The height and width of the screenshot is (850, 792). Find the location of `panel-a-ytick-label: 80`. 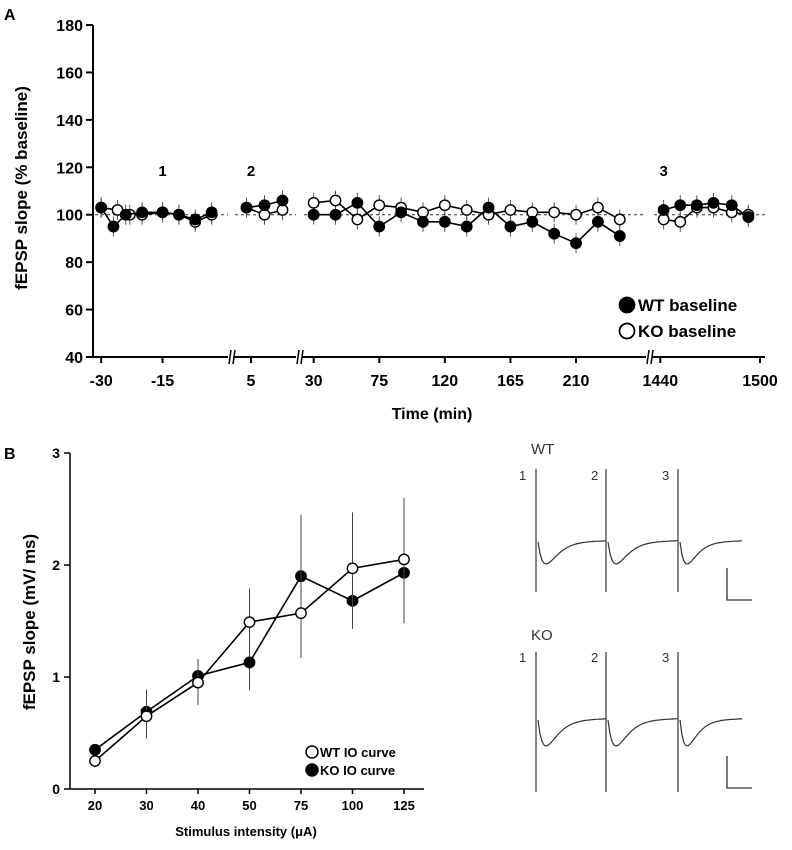

panel-a-ytick-label: 80 is located at coordinates (74, 263).